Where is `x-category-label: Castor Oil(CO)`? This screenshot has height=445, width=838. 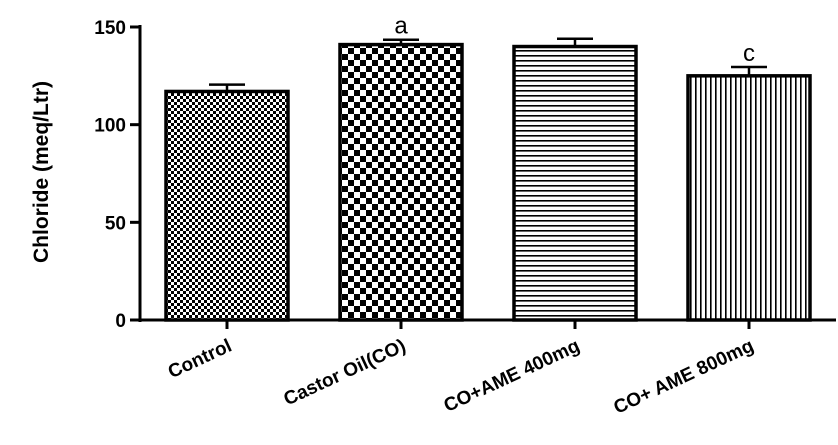
x-category-label: Castor Oil(CO) is located at coordinates (345, 372).